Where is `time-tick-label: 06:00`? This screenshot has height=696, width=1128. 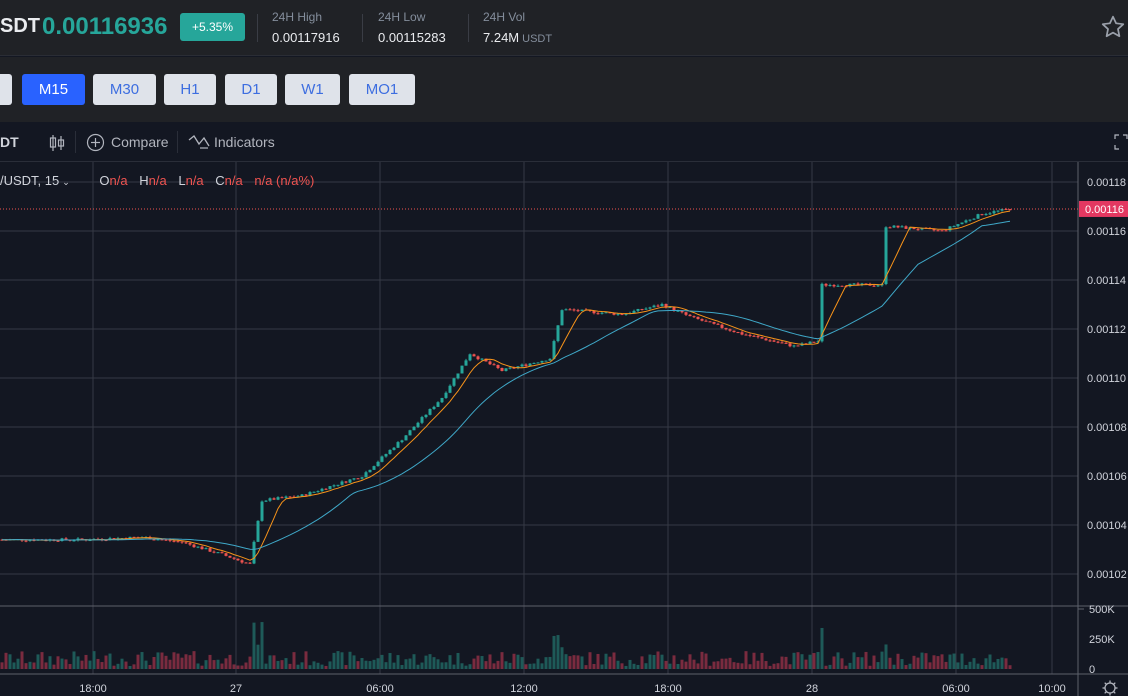
time-tick-label: 06:00 is located at coordinates (380, 689).